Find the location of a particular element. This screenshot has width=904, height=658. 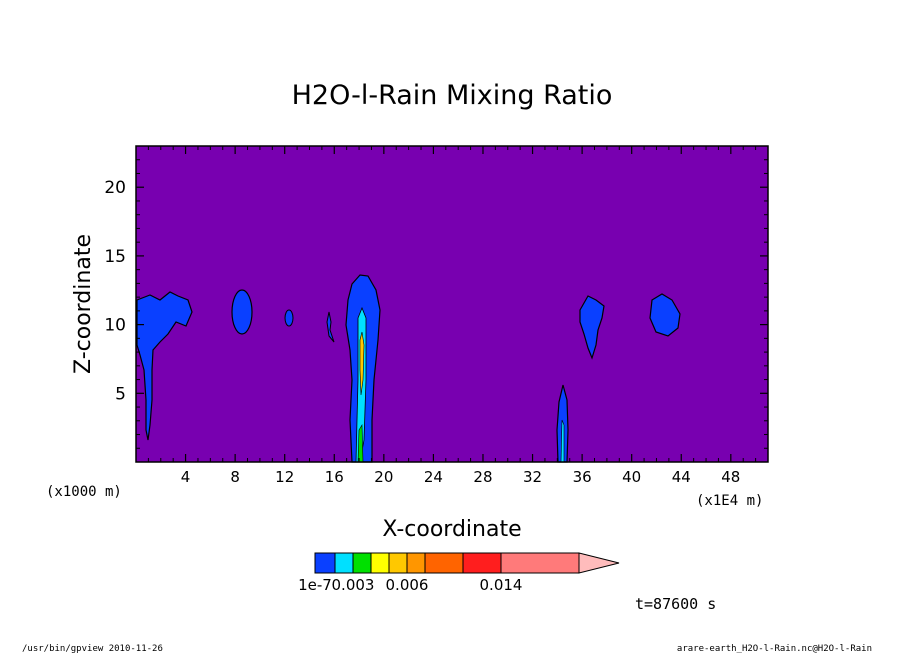

colorbar-label: 1e-7 is located at coordinates (315, 585).